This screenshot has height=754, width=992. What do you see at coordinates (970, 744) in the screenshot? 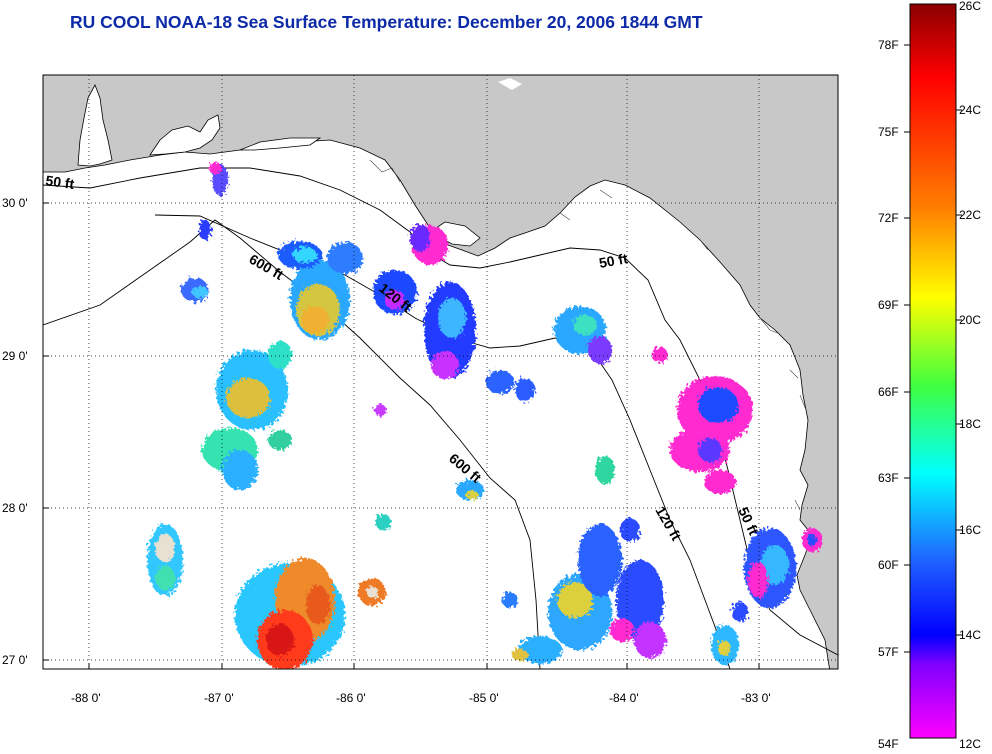
I see `scale-c-12: 12C` at bounding box center [970, 744].